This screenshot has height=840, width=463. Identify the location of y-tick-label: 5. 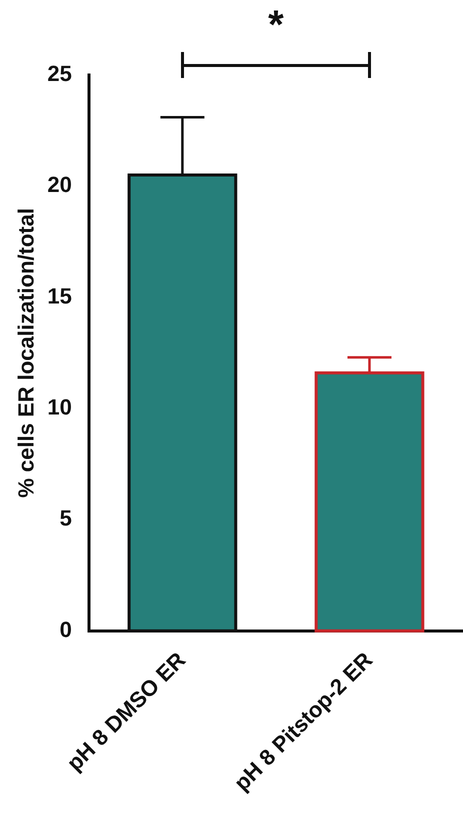
(66, 518).